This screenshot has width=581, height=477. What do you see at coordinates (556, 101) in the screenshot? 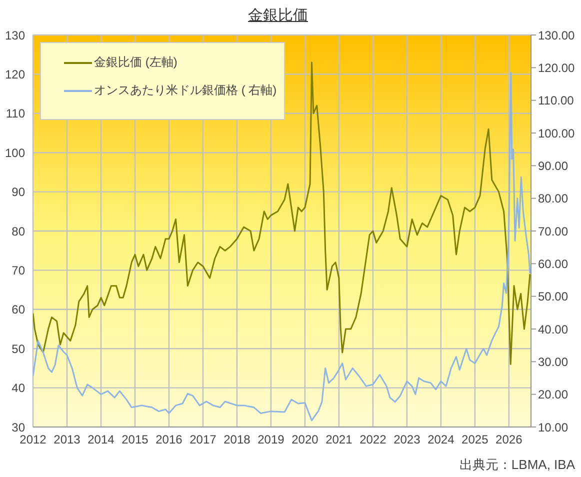
I see `y2-tick-label: 110.00` at bounding box center [556, 101].